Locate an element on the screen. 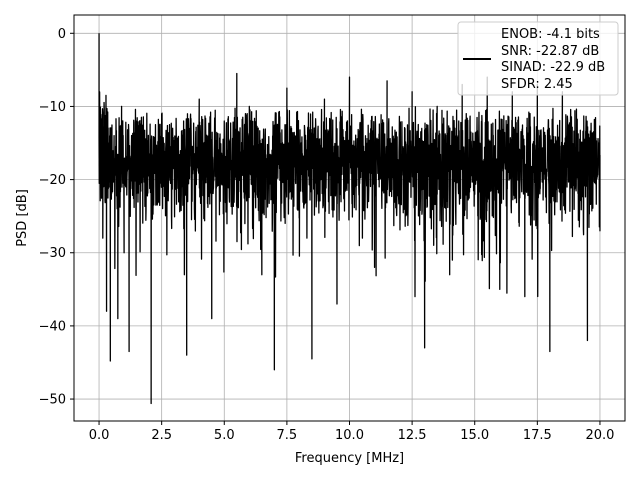 The image size is (640, 480). x-tick-label: 12.5 is located at coordinates (412, 435).